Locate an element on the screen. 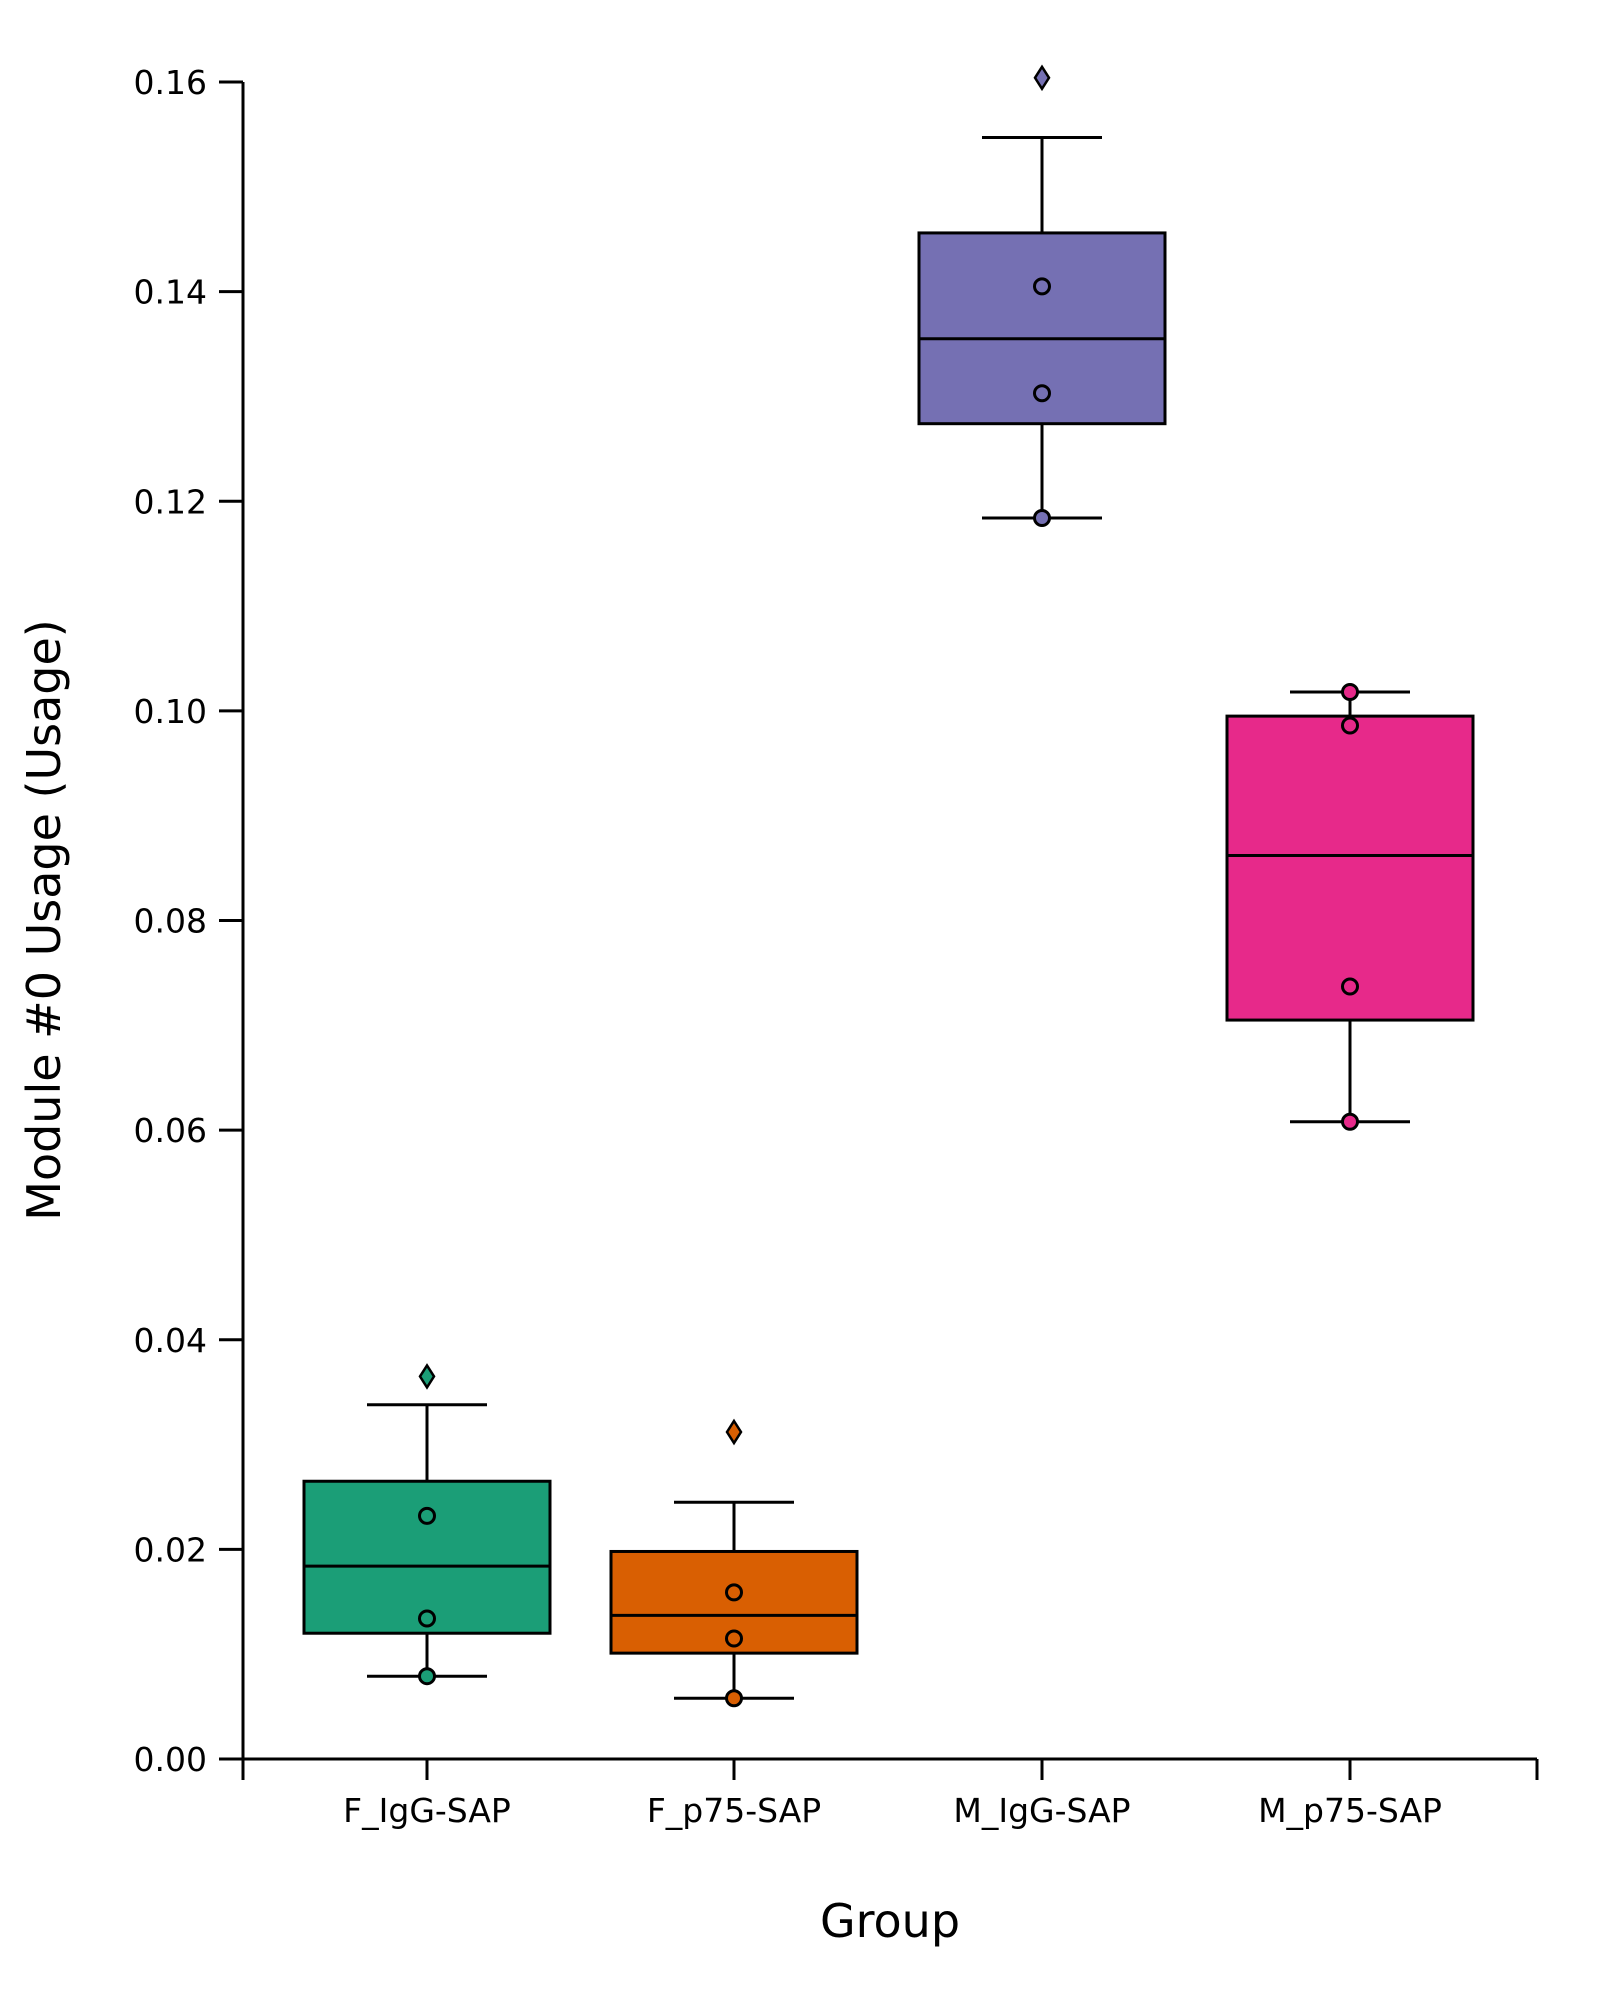  y-tick-label: 0.16 is located at coordinates (170, 82).